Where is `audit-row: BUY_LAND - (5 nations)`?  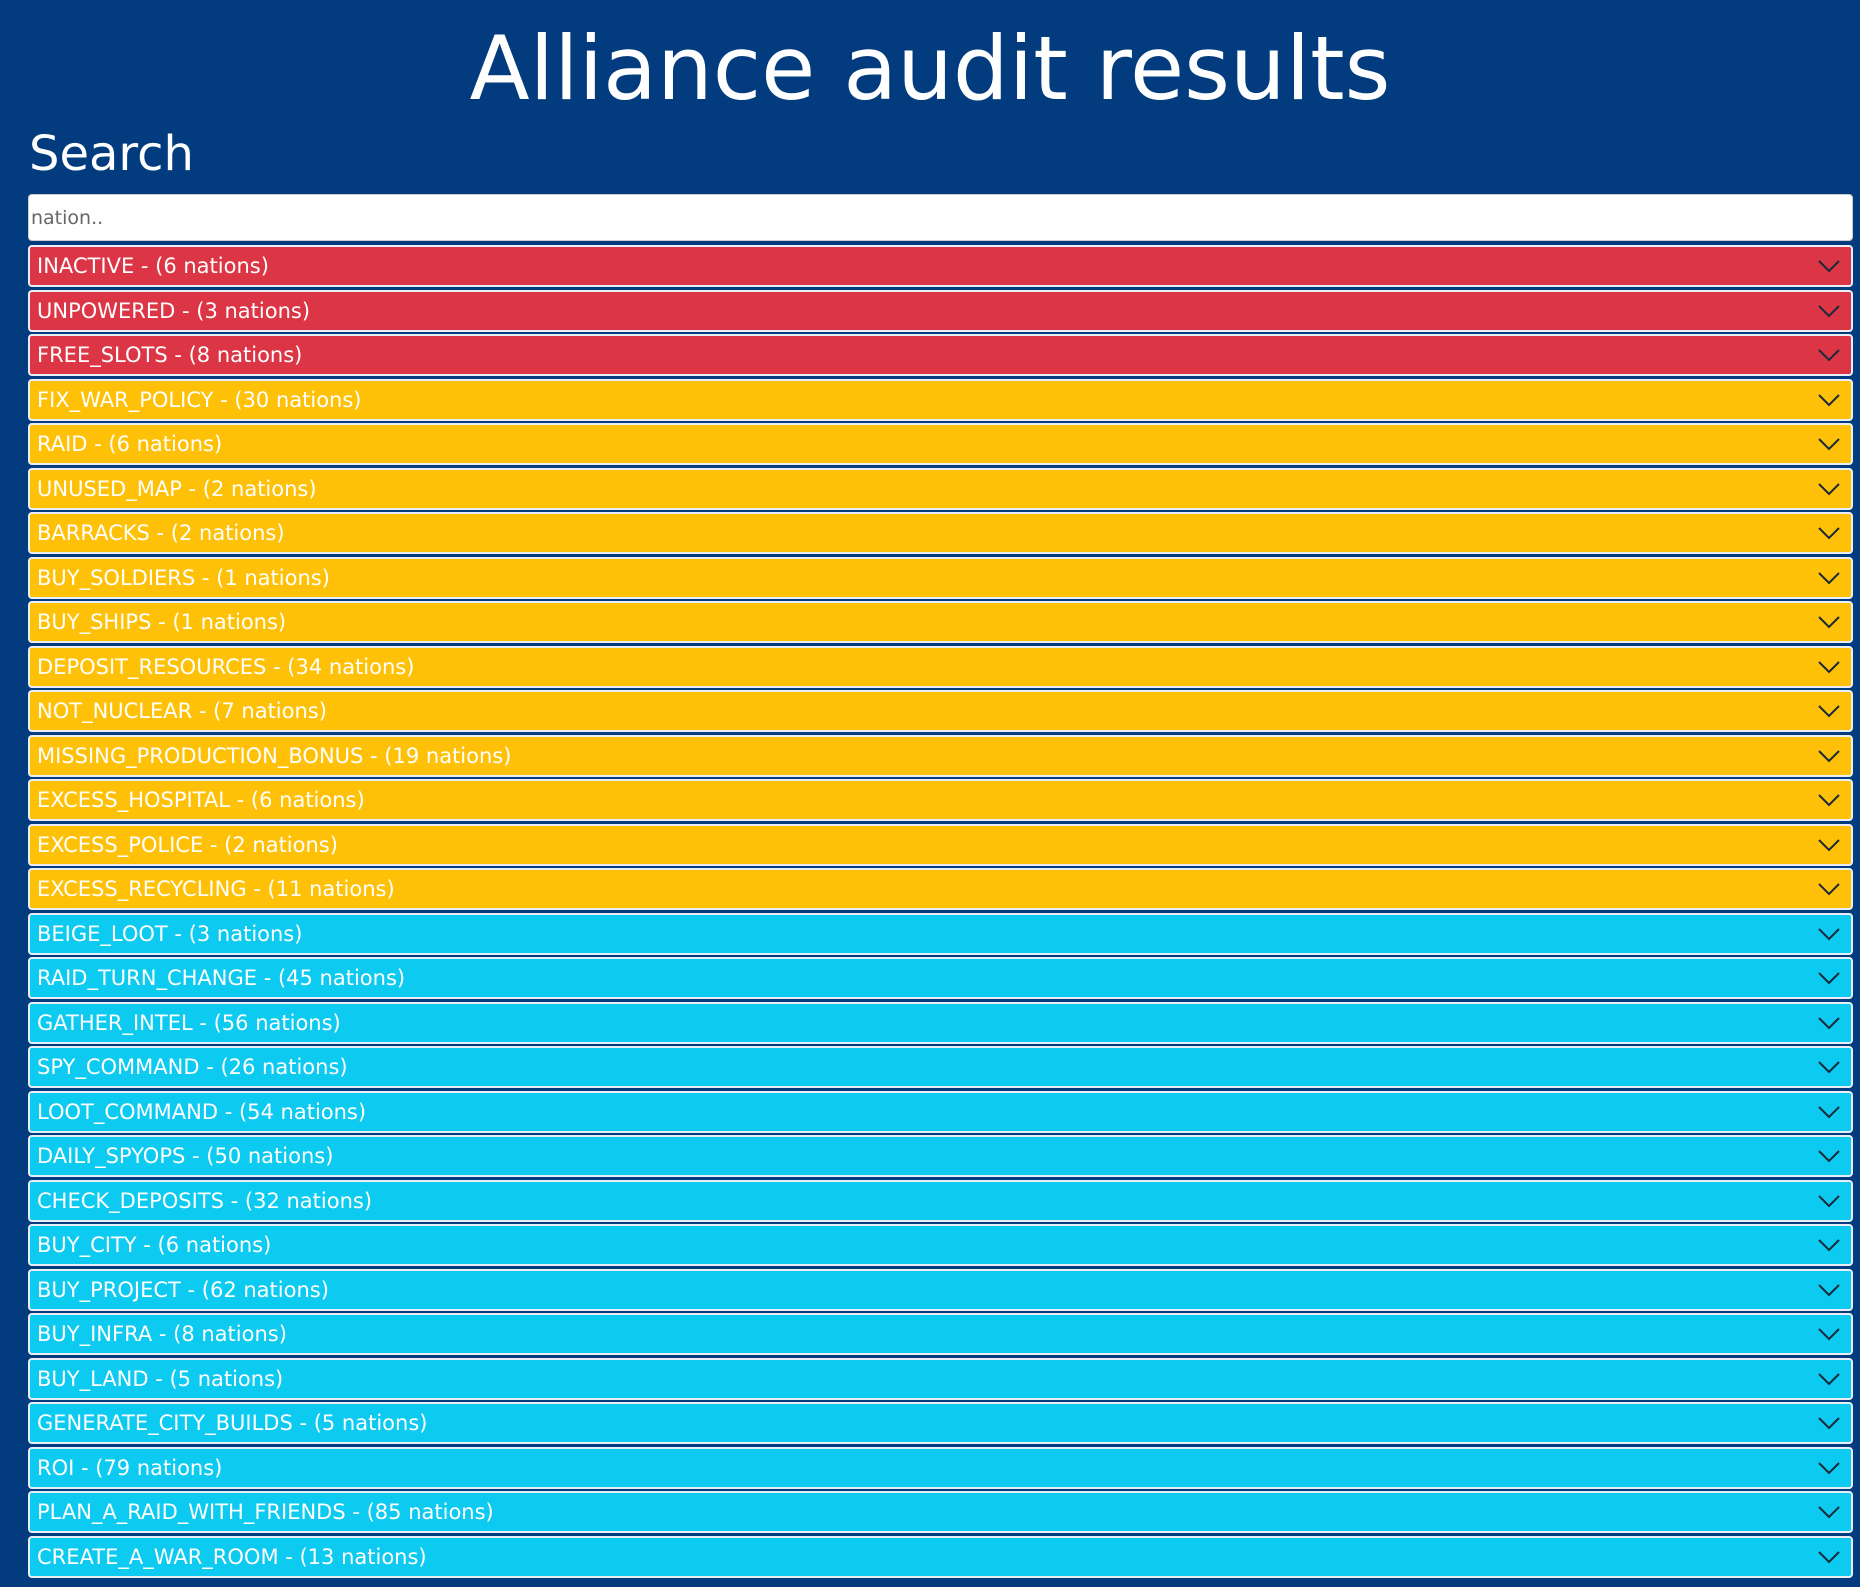
audit-row: BUY_LAND - (5 nations) is located at coordinates (940, 1378).